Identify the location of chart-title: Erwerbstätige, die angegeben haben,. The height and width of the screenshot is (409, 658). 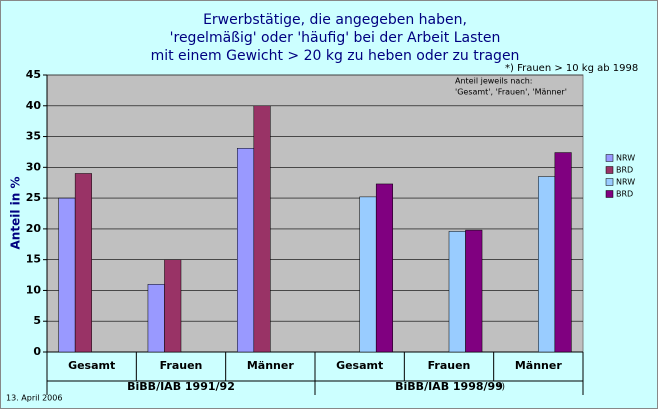
(335, 20).